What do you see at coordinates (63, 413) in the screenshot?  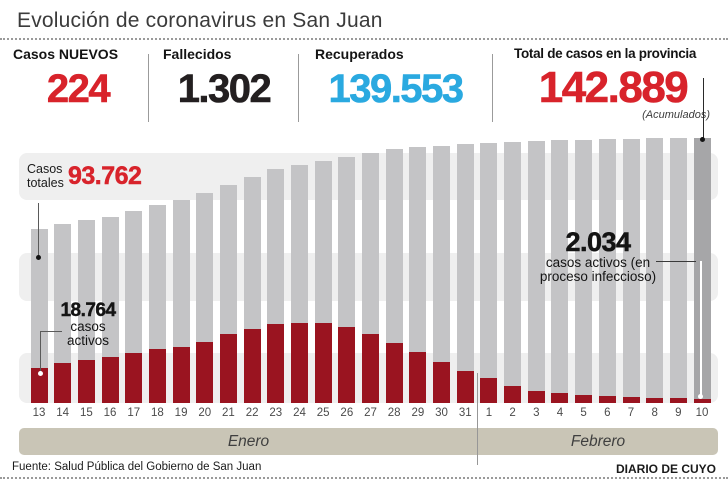 I see `x-axis-day-label: 14` at bounding box center [63, 413].